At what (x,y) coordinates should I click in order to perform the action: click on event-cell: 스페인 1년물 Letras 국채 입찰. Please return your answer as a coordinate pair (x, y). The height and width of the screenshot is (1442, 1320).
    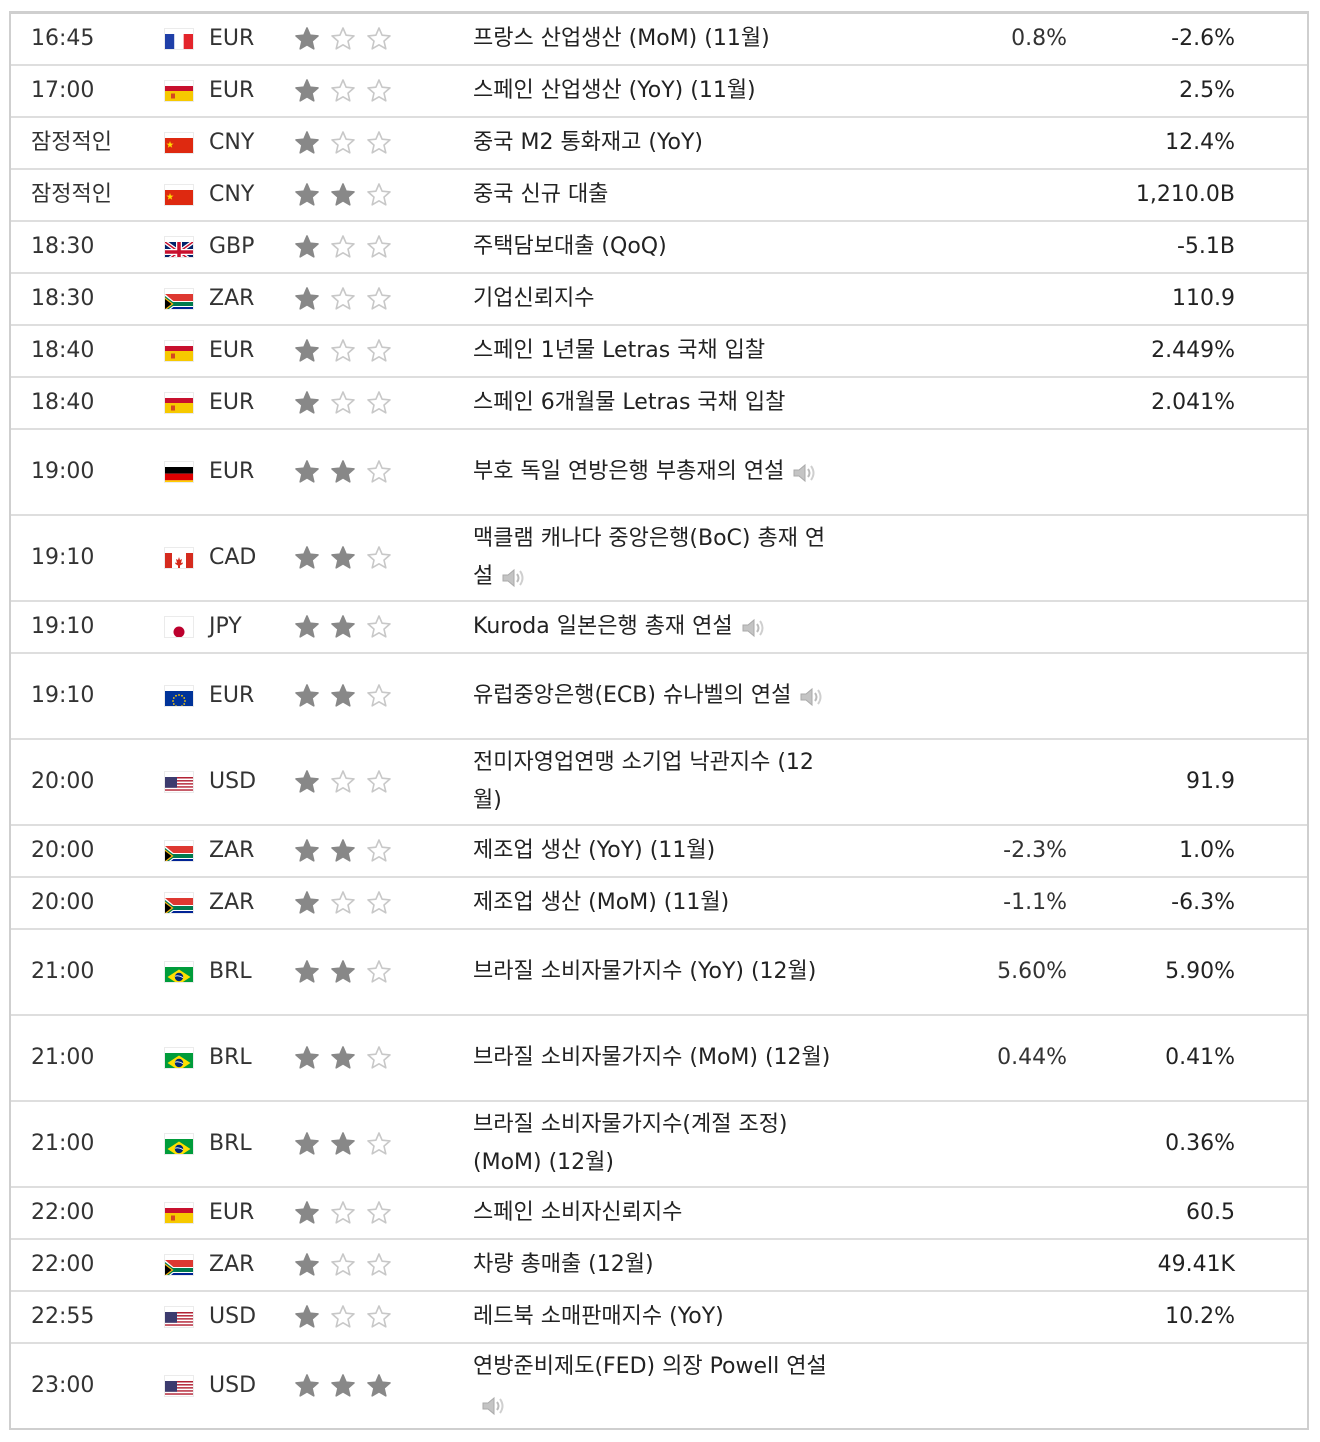
    Looking at the image, I should click on (653, 351).